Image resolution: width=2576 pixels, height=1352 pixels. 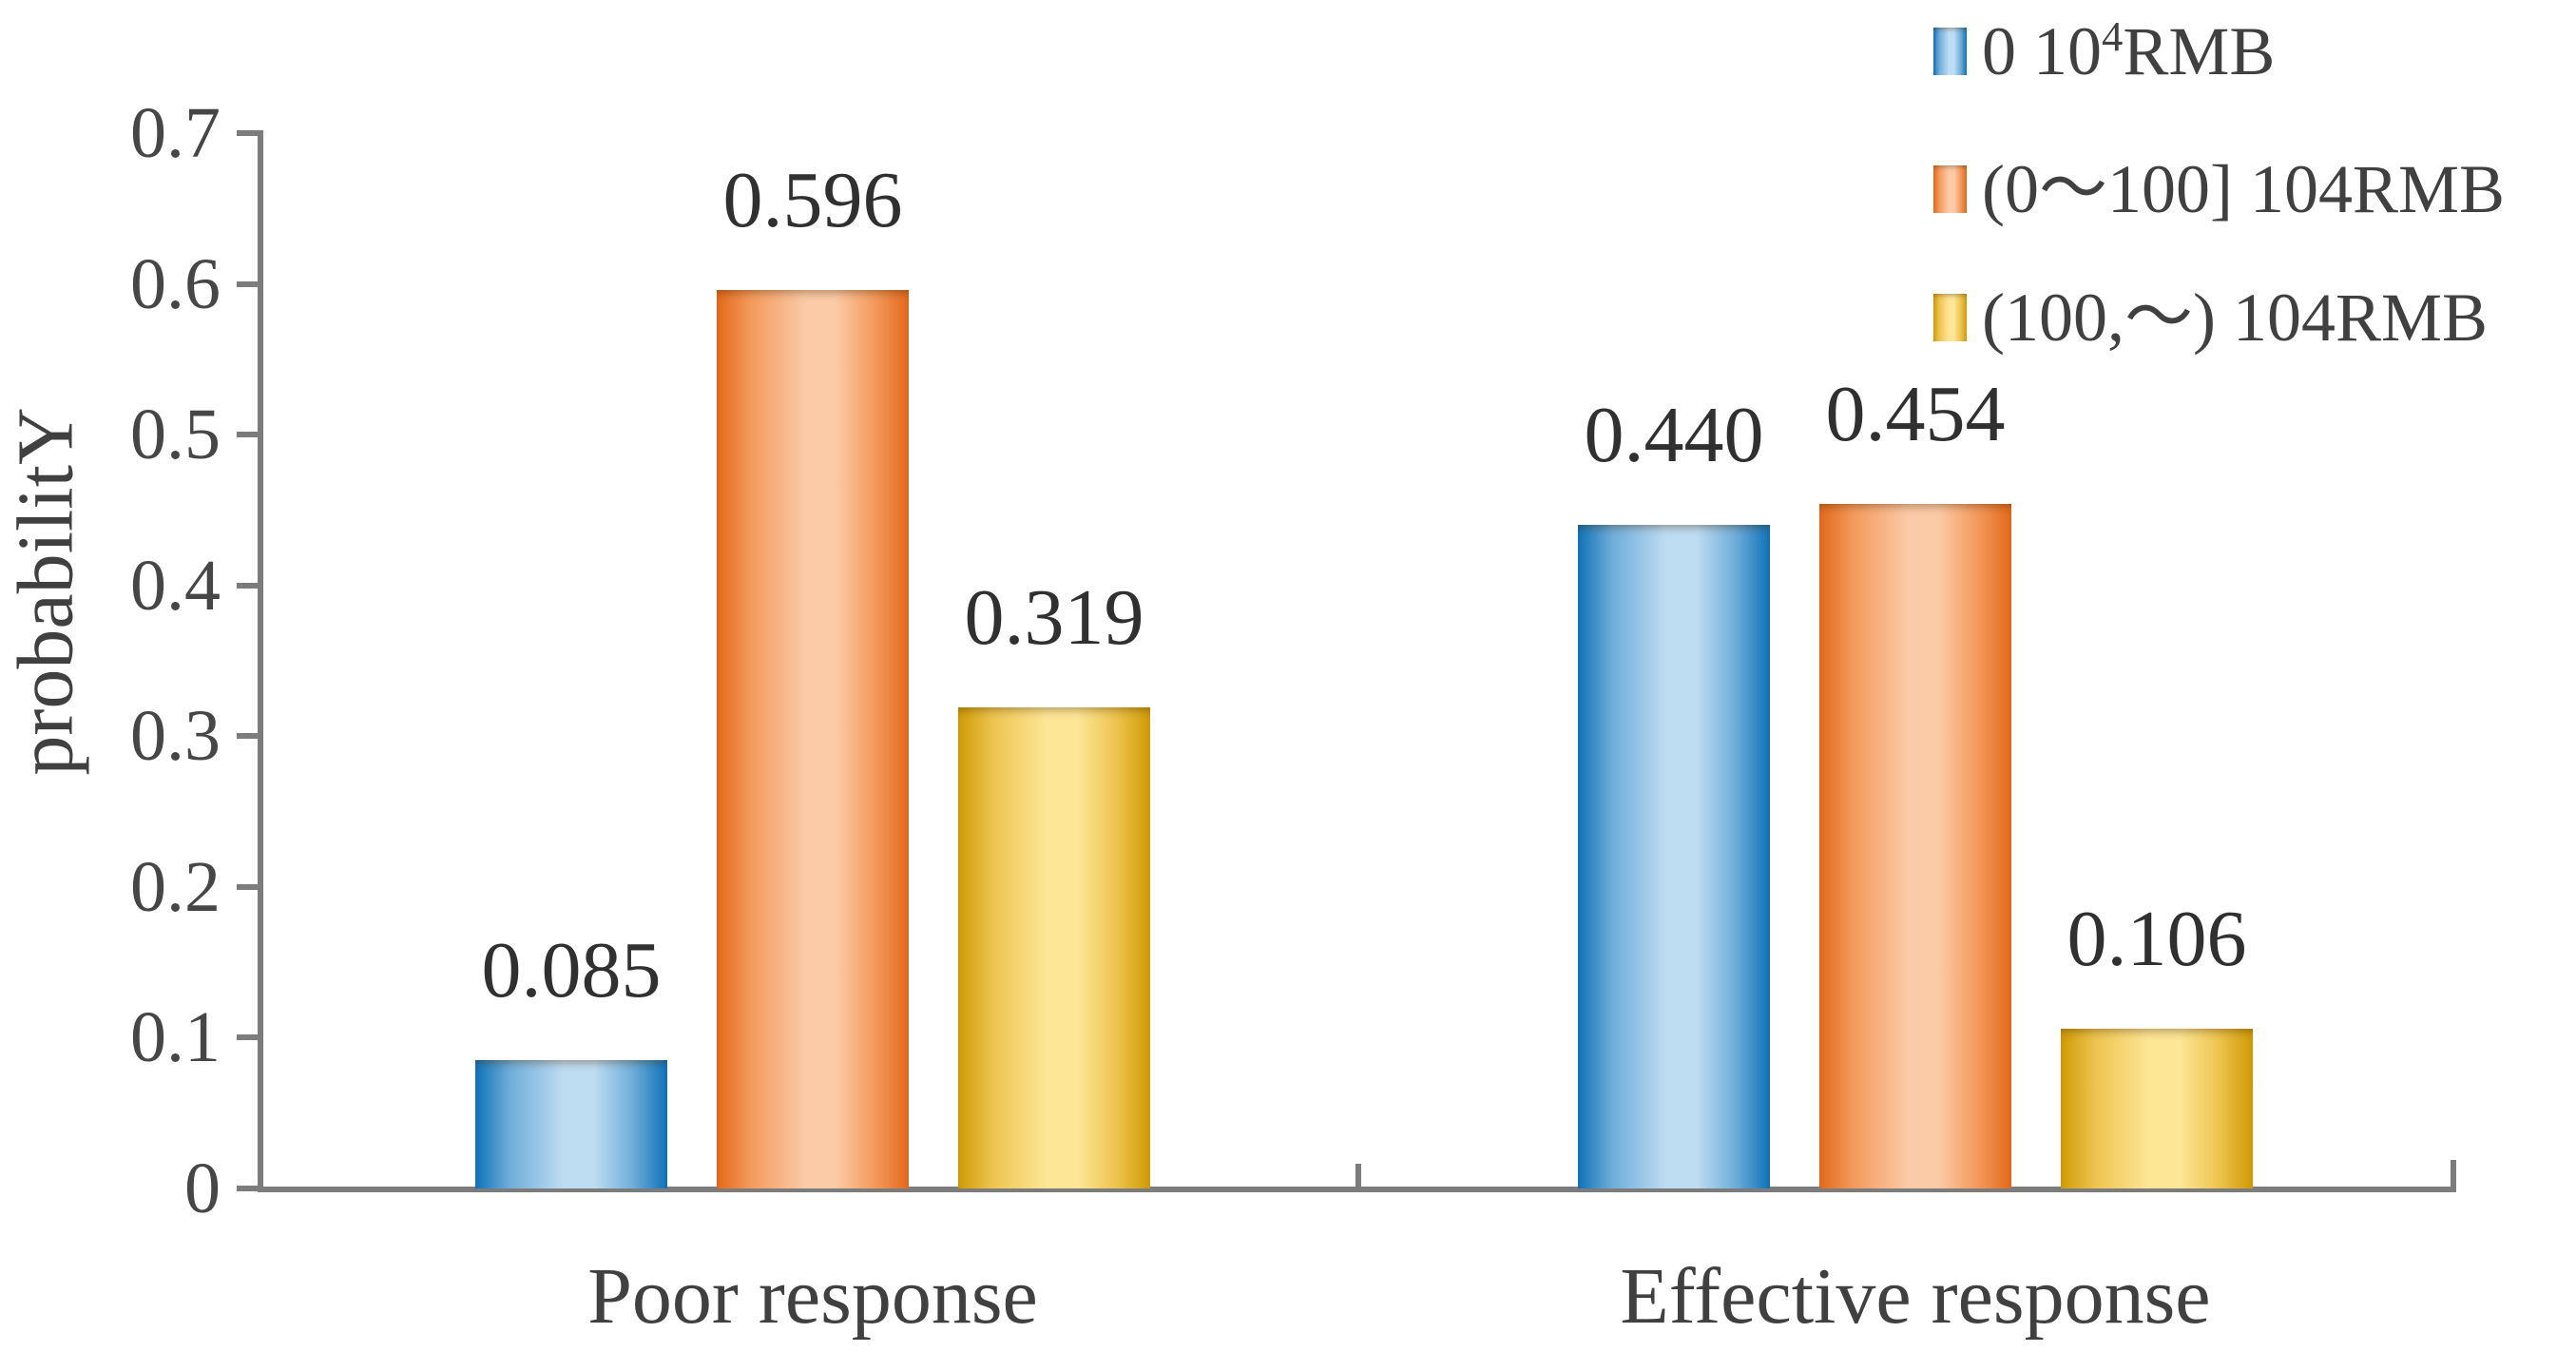 What do you see at coordinates (176, 886) in the screenshot?
I see `y-tick-label: 0.2` at bounding box center [176, 886].